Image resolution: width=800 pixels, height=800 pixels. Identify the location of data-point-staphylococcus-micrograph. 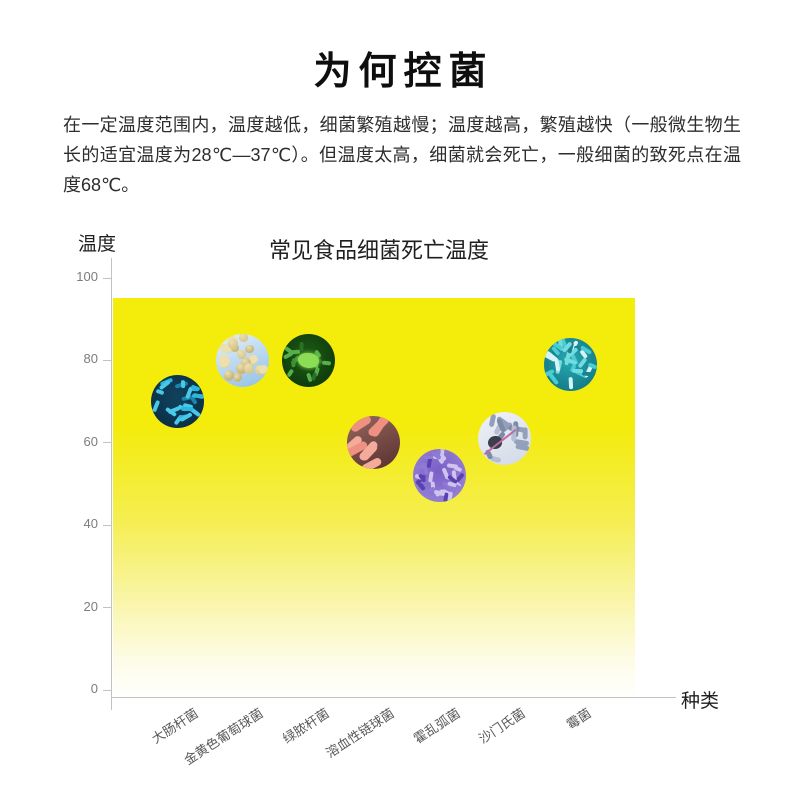
(242, 360).